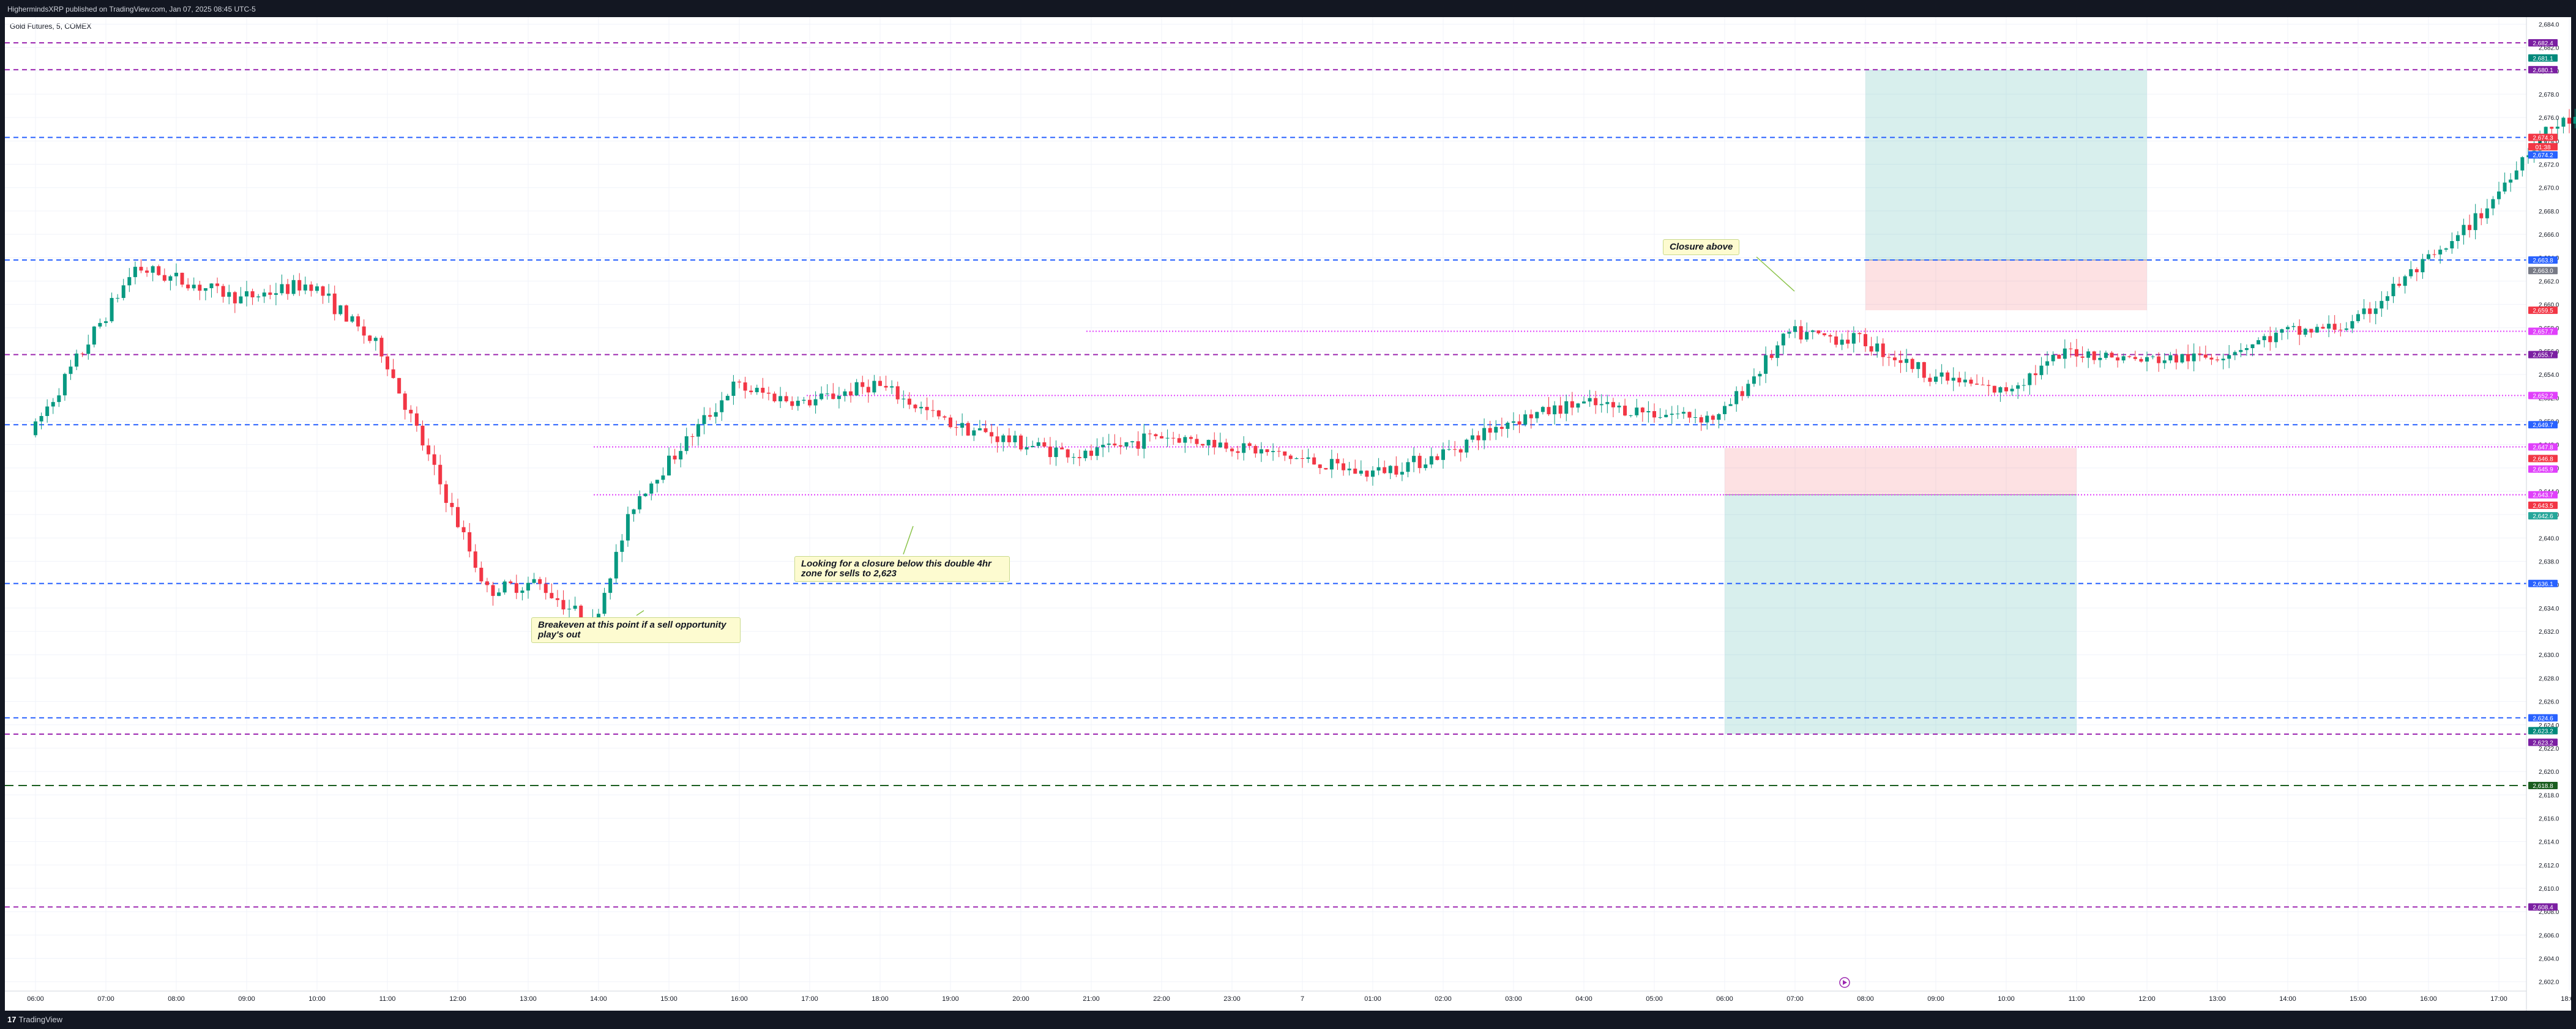 The height and width of the screenshot is (1029, 2576). I want to click on time-tick-label: 06:00, so click(1725, 999).